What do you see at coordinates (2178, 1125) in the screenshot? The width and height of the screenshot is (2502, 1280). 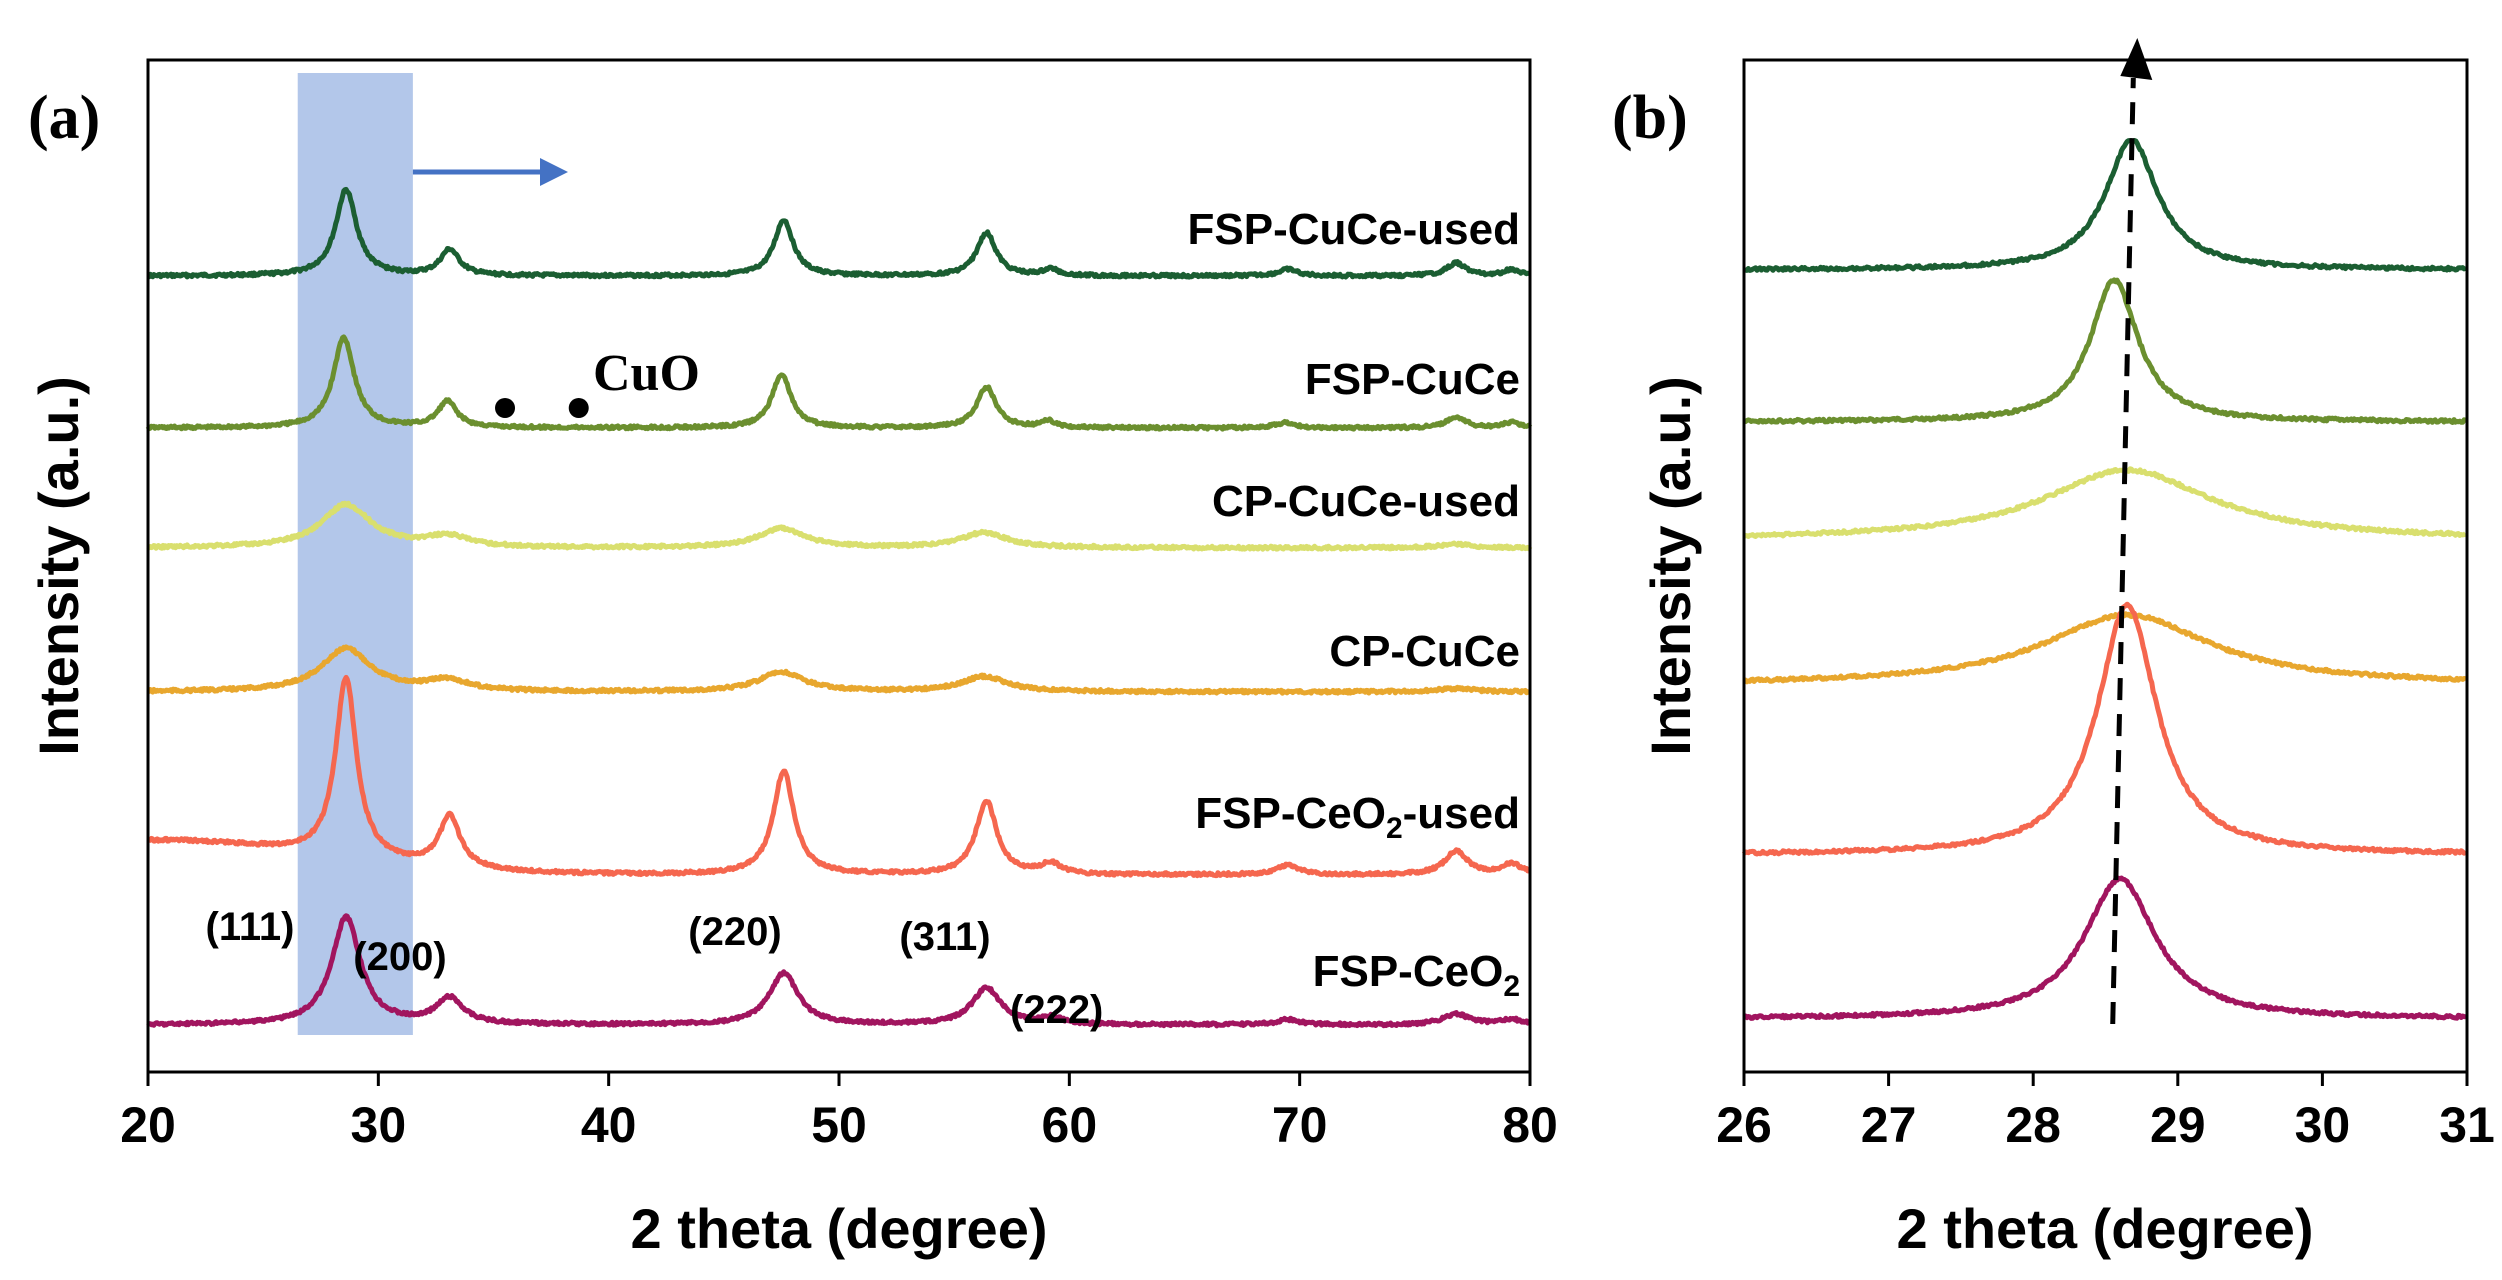 I see `panel-b-x-tick-label: 29` at bounding box center [2178, 1125].